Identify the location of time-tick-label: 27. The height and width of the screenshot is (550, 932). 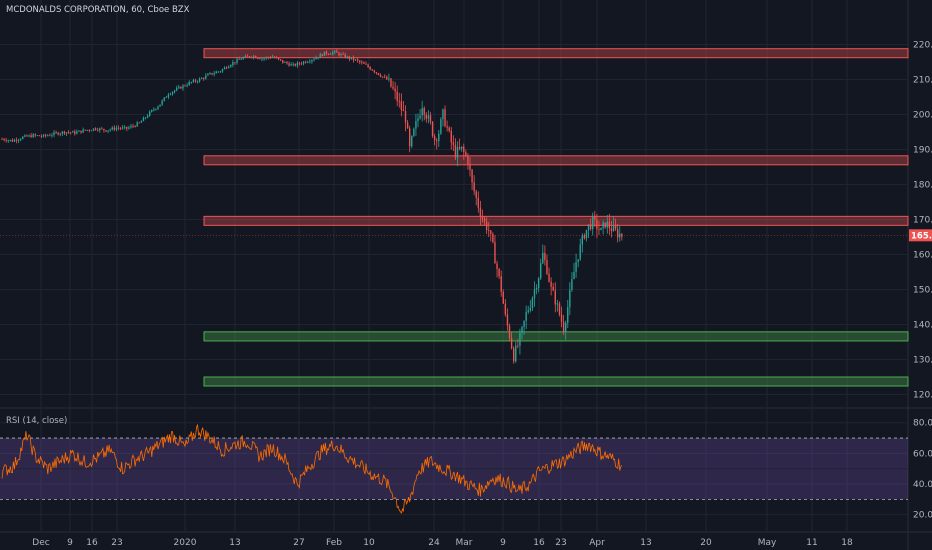
(298, 543).